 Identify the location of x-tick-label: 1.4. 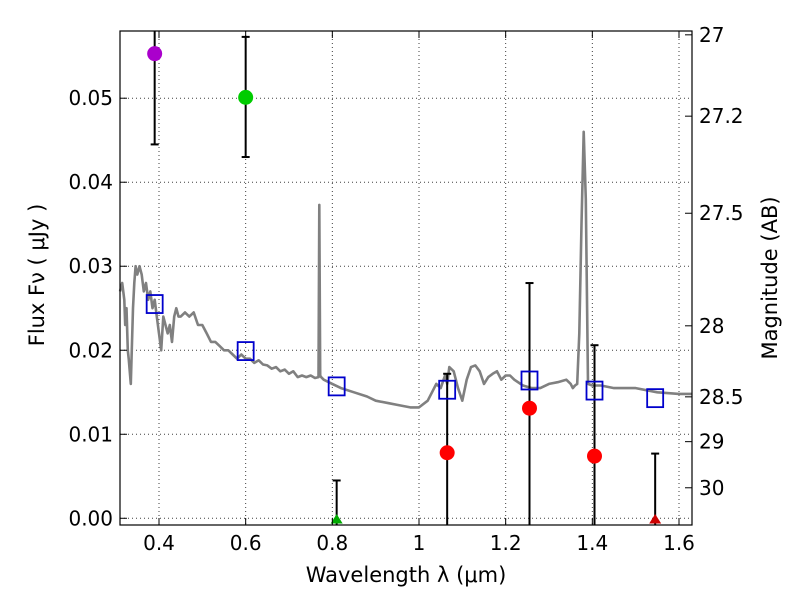
(592, 543).